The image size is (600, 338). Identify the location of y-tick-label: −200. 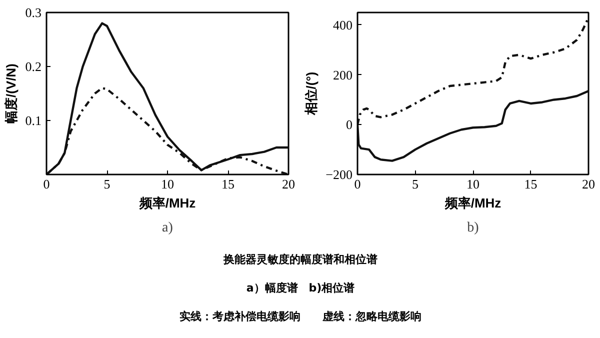
(339, 174).